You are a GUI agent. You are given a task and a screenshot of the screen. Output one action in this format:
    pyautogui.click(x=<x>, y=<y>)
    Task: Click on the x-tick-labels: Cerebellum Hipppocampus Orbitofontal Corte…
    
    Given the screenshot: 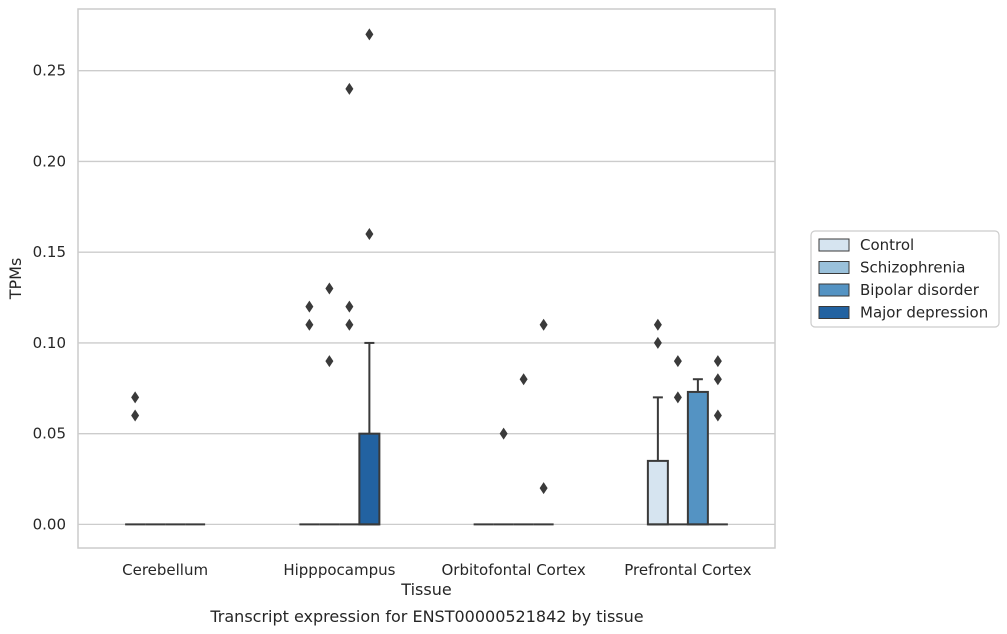 What is the action you would take?
    pyautogui.click(x=436, y=570)
    